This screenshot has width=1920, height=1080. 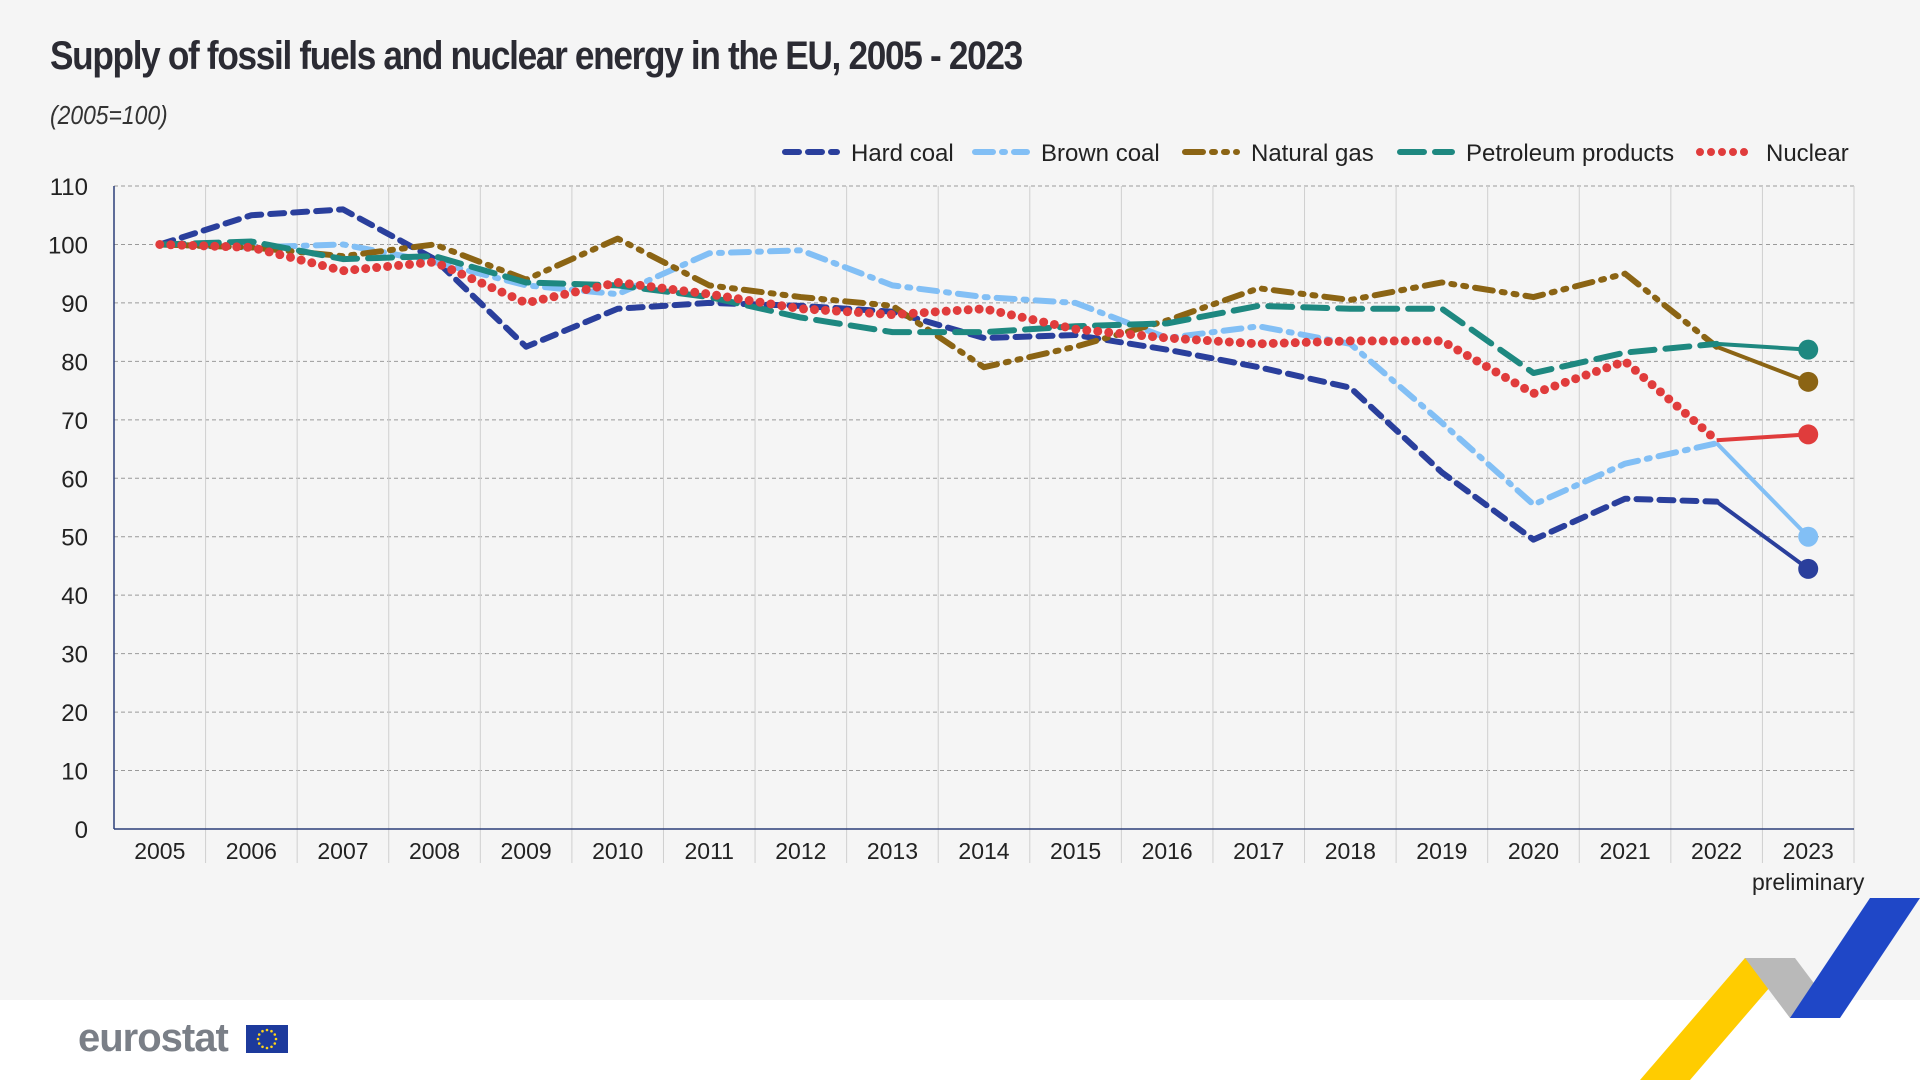 What do you see at coordinates (983, 851) in the screenshot?
I see `x-tick-label: 2014` at bounding box center [983, 851].